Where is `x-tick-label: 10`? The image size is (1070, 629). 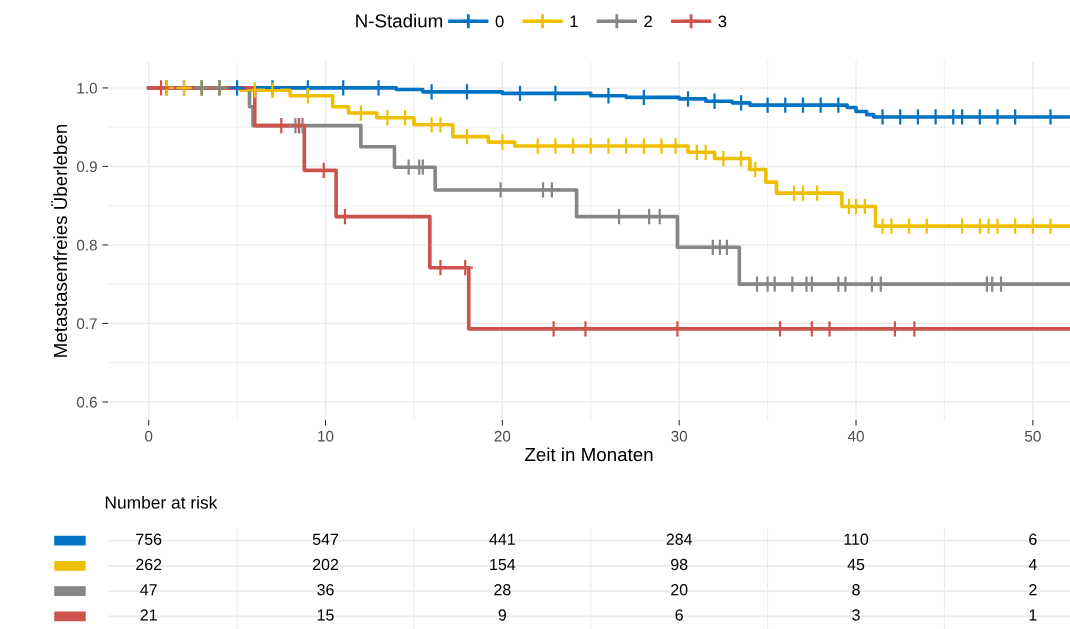
x-tick-label: 10 is located at coordinates (326, 436).